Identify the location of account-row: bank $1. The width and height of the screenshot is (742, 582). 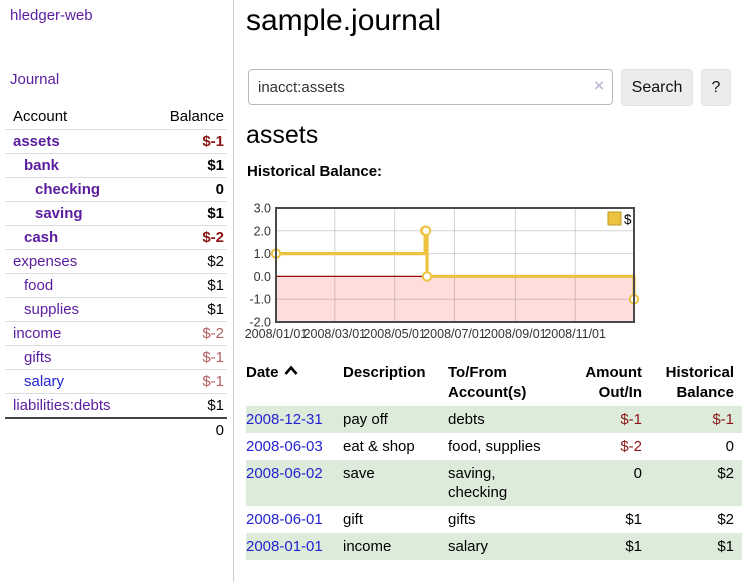
(116, 165).